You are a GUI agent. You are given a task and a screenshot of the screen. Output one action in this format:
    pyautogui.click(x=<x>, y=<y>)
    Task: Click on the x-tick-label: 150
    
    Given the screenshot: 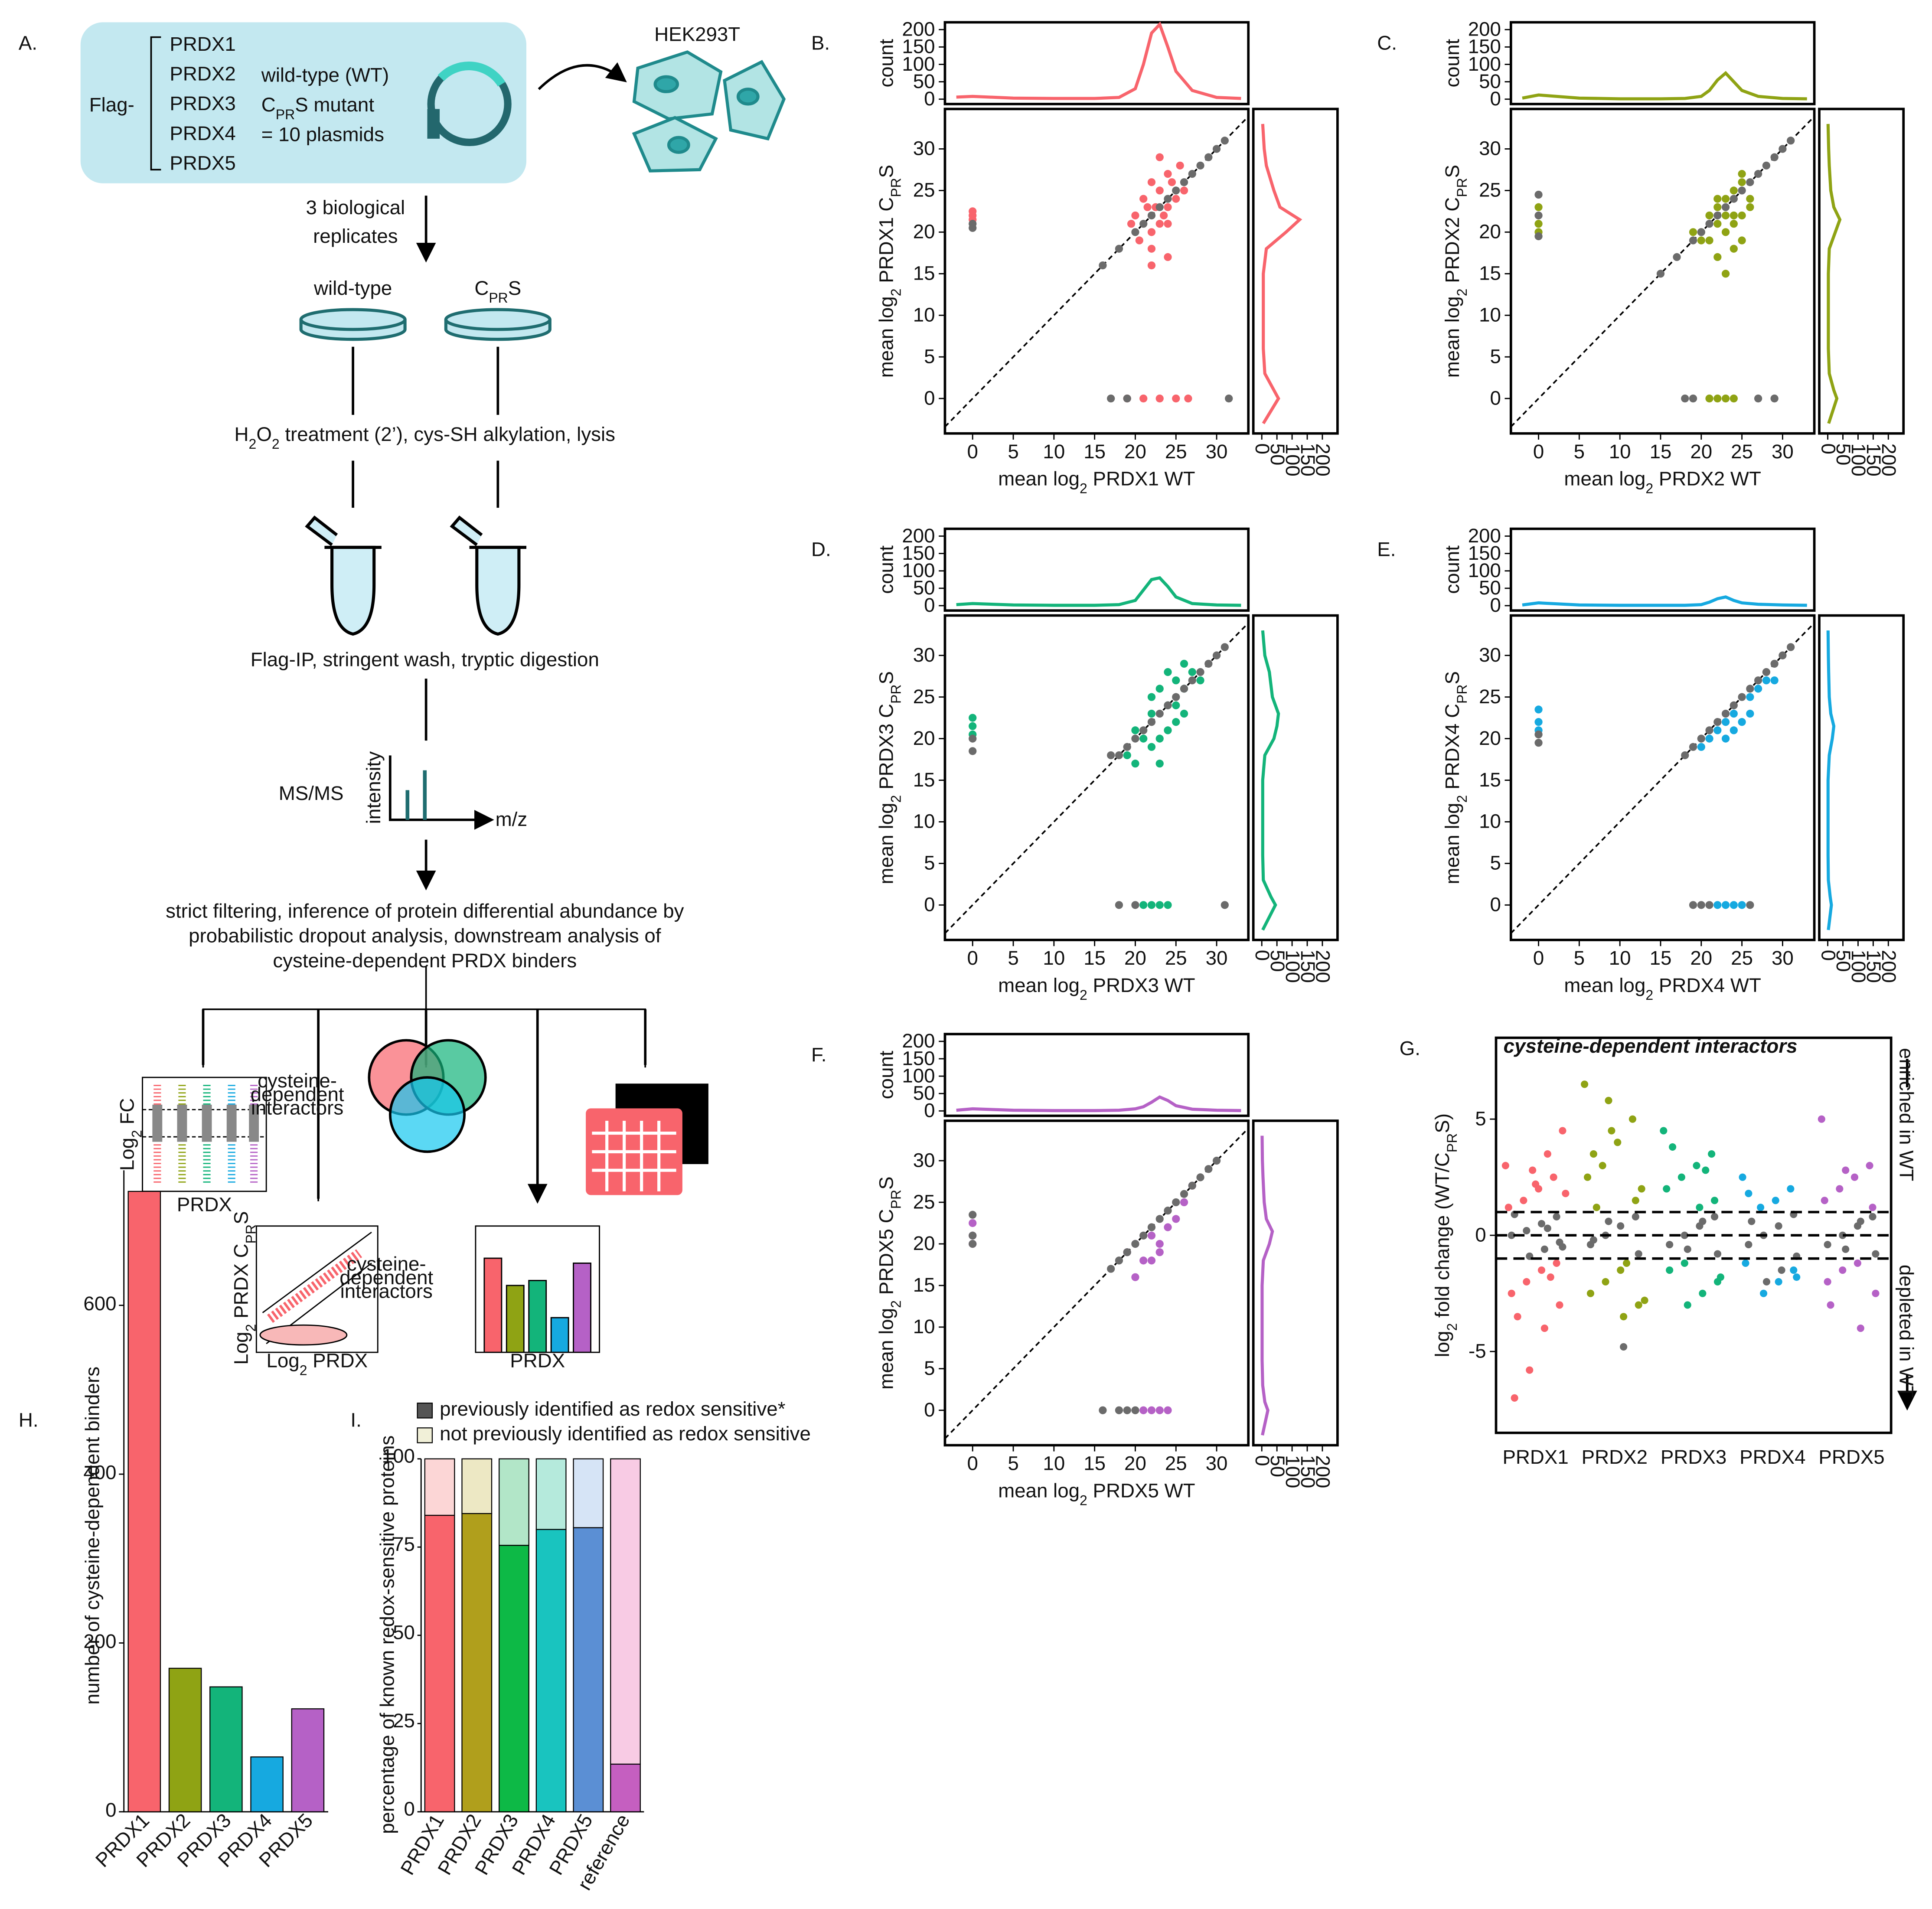 What is the action you would take?
    pyautogui.click(x=1874, y=967)
    